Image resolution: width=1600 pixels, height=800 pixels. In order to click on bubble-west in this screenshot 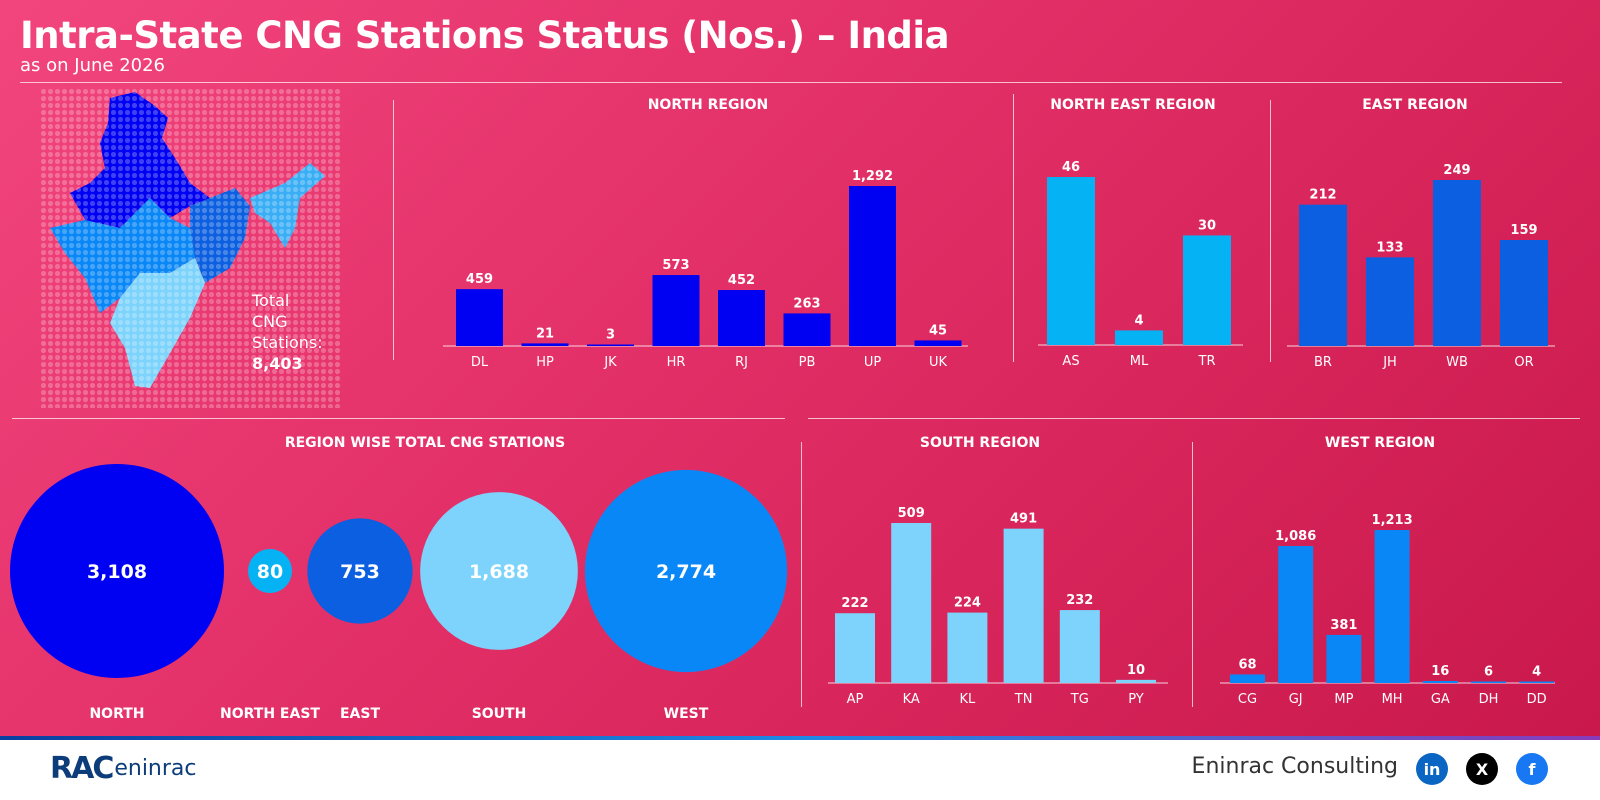, I will do `click(686, 571)`.